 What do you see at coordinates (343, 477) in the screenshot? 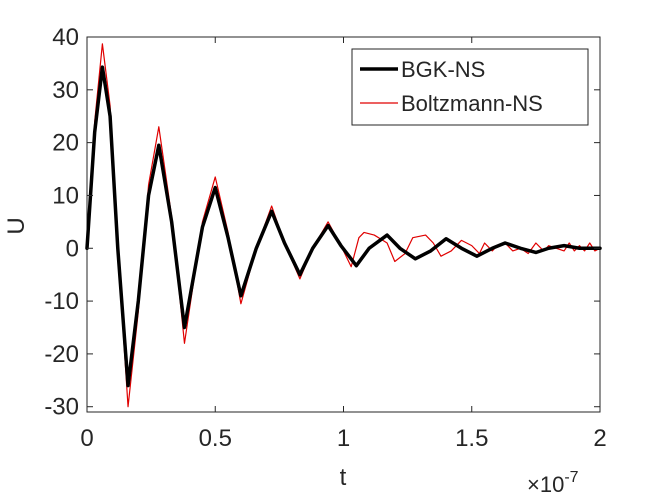
I see `x-axis-label: t` at bounding box center [343, 477].